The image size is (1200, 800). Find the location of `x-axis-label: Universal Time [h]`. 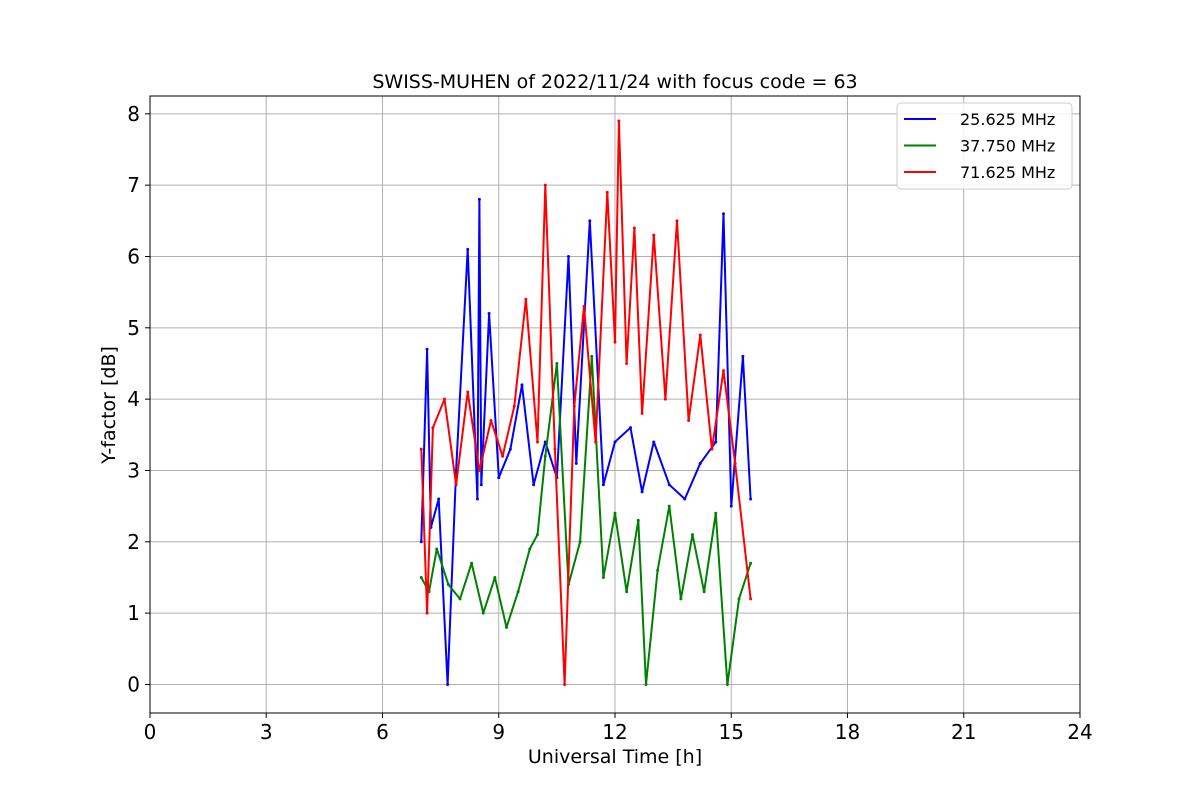

x-axis-label: Universal Time [h] is located at coordinates (615, 757).